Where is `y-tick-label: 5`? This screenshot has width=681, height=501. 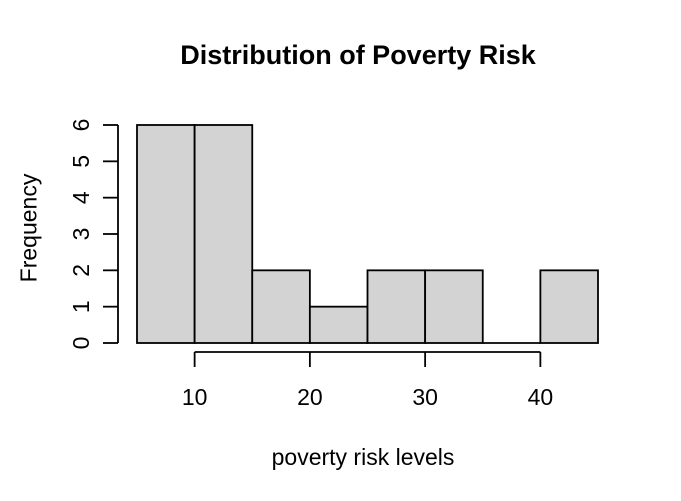 y-tick-label: 5 is located at coordinates (81, 161).